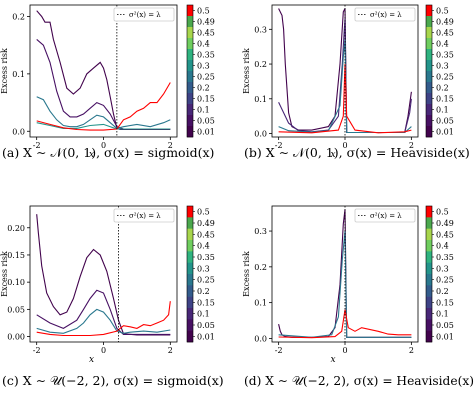 Image resolution: width=474 pixels, height=409 pixels. What do you see at coordinates (203, 66) in the screenshot?
I see `colorbar-tick-label: 0.3` at bounding box center [203, 66].